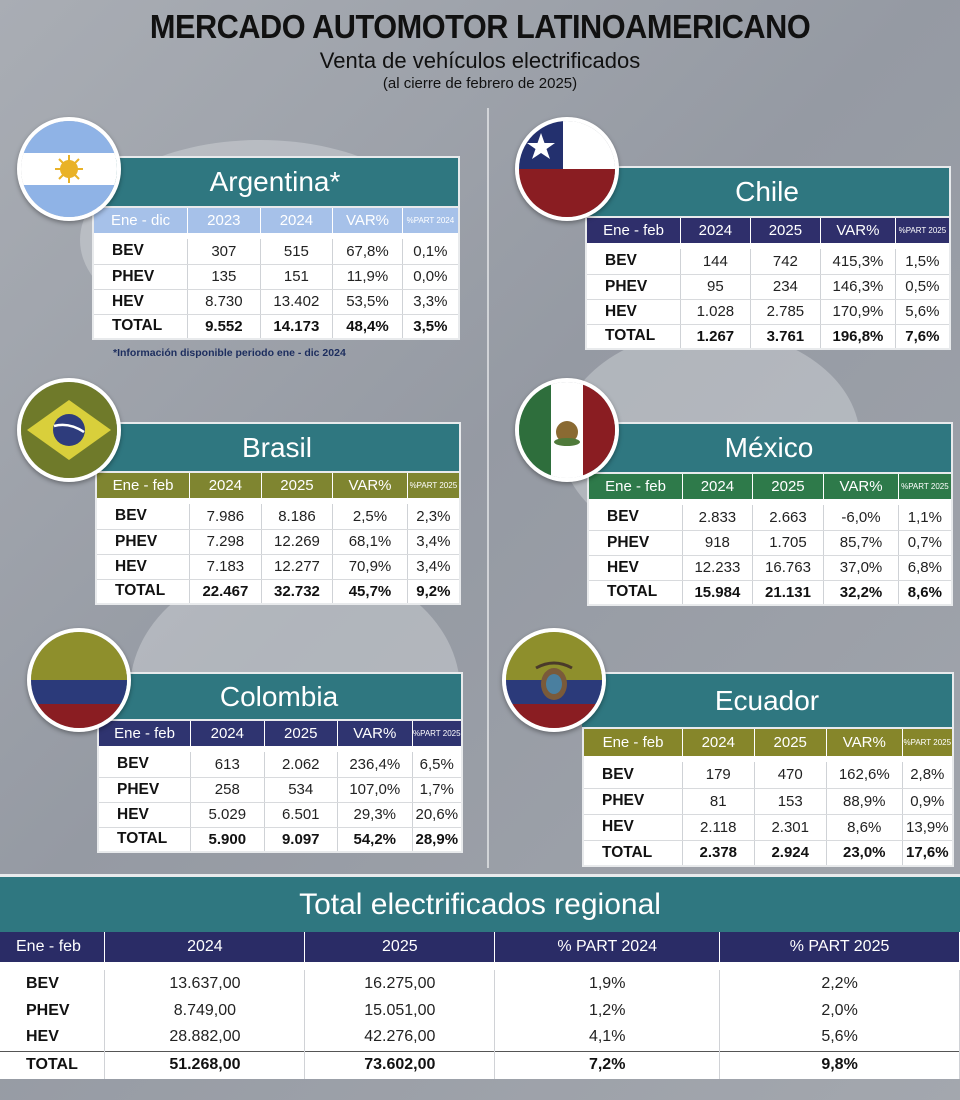  Describe the element at coordinates (861, 568) in the screenshot. I see `table-cell: 37,0%` at that location.